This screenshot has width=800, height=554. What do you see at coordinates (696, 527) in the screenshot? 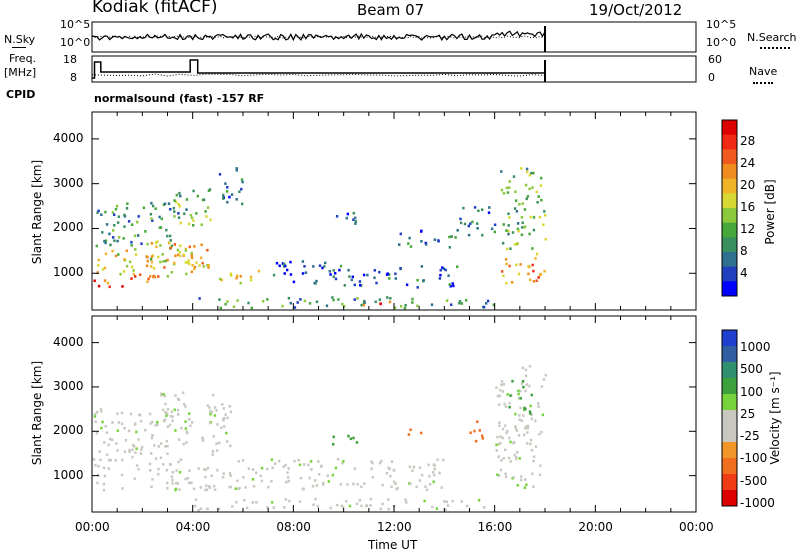
I see `x-tick-label: 00:00` at bounding box center [696, 527].